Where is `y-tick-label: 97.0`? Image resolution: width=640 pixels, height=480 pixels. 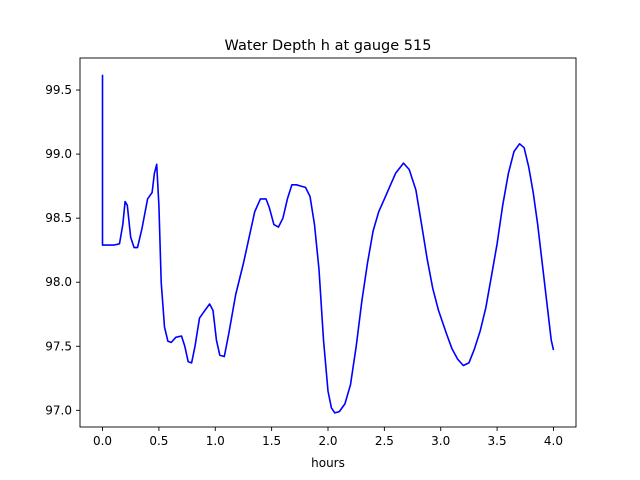
y-tick-label: 97.0 is located at coordinates (58, 410).